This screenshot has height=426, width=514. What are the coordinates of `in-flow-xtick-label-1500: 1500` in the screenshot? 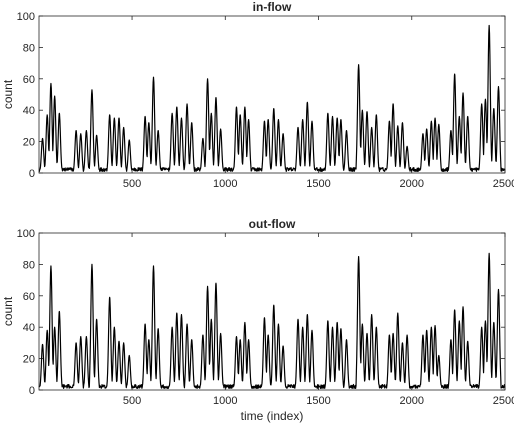 It's located at (318, 184).